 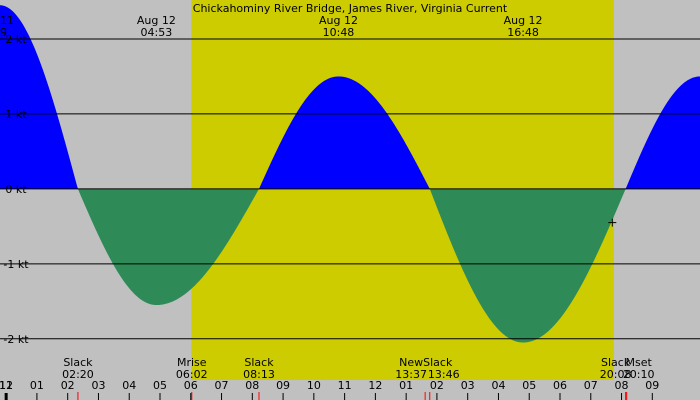 What do you see at coordinates (157, 32) in the screenshot?
I see `top-time-label: 04:53` at bounding box center [157, 32].